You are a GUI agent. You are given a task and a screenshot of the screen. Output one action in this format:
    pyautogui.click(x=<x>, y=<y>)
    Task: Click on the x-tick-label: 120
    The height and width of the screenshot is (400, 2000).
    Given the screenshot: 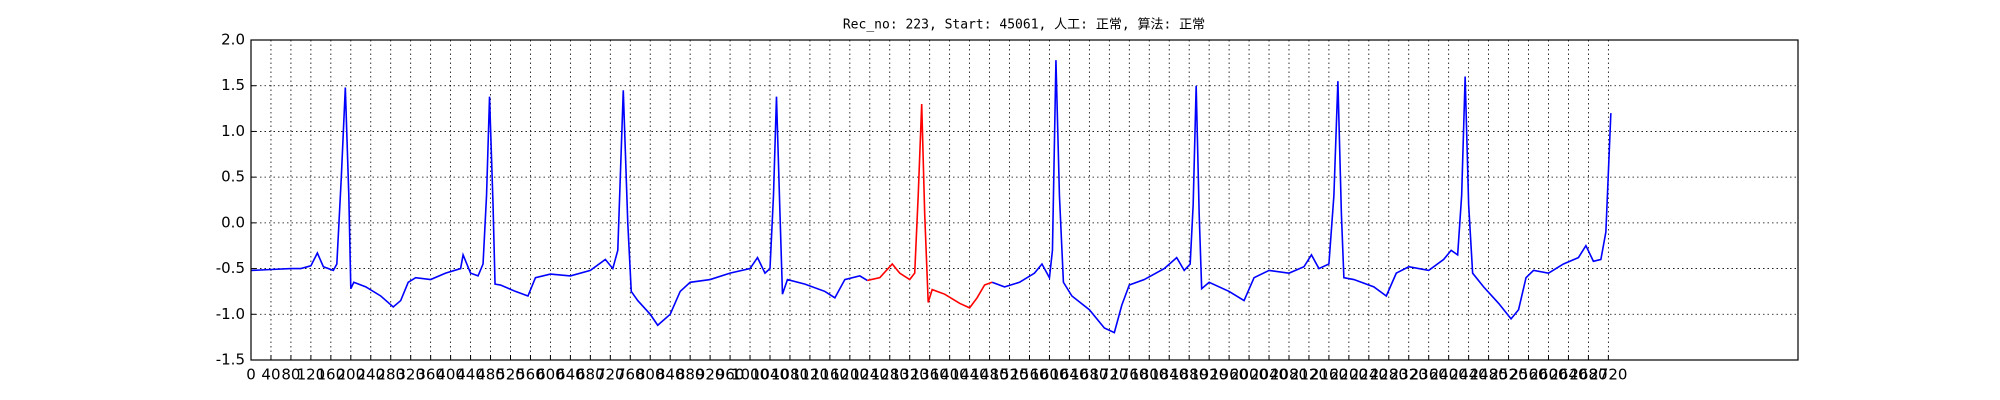 What is the action you would take?
    pyautogui.click(x=311, y=375)
    